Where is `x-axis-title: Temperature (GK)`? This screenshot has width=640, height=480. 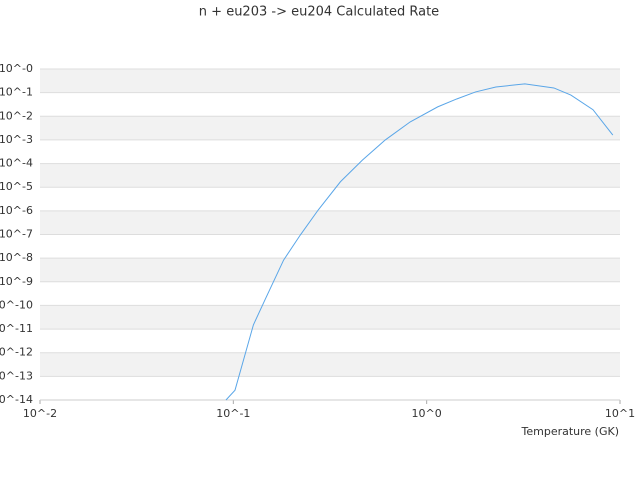
x-axis-title: Temperature (GK) is located at coordinates (570, 431).